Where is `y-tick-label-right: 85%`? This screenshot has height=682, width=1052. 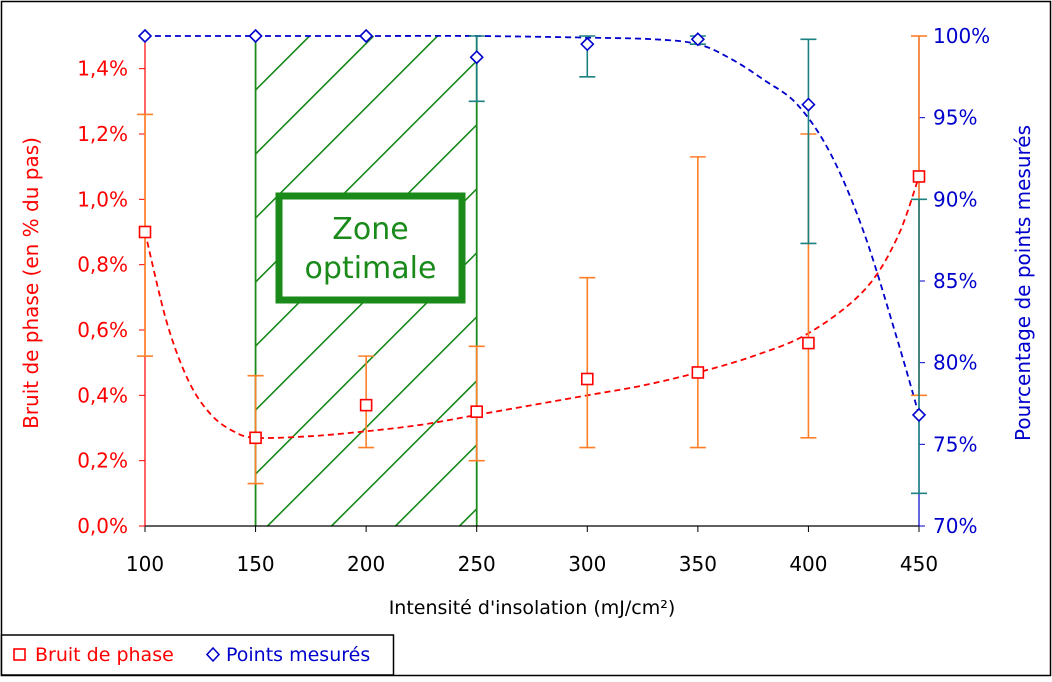 y-tick-label-right: 85% is located at coordinates (955, 281).